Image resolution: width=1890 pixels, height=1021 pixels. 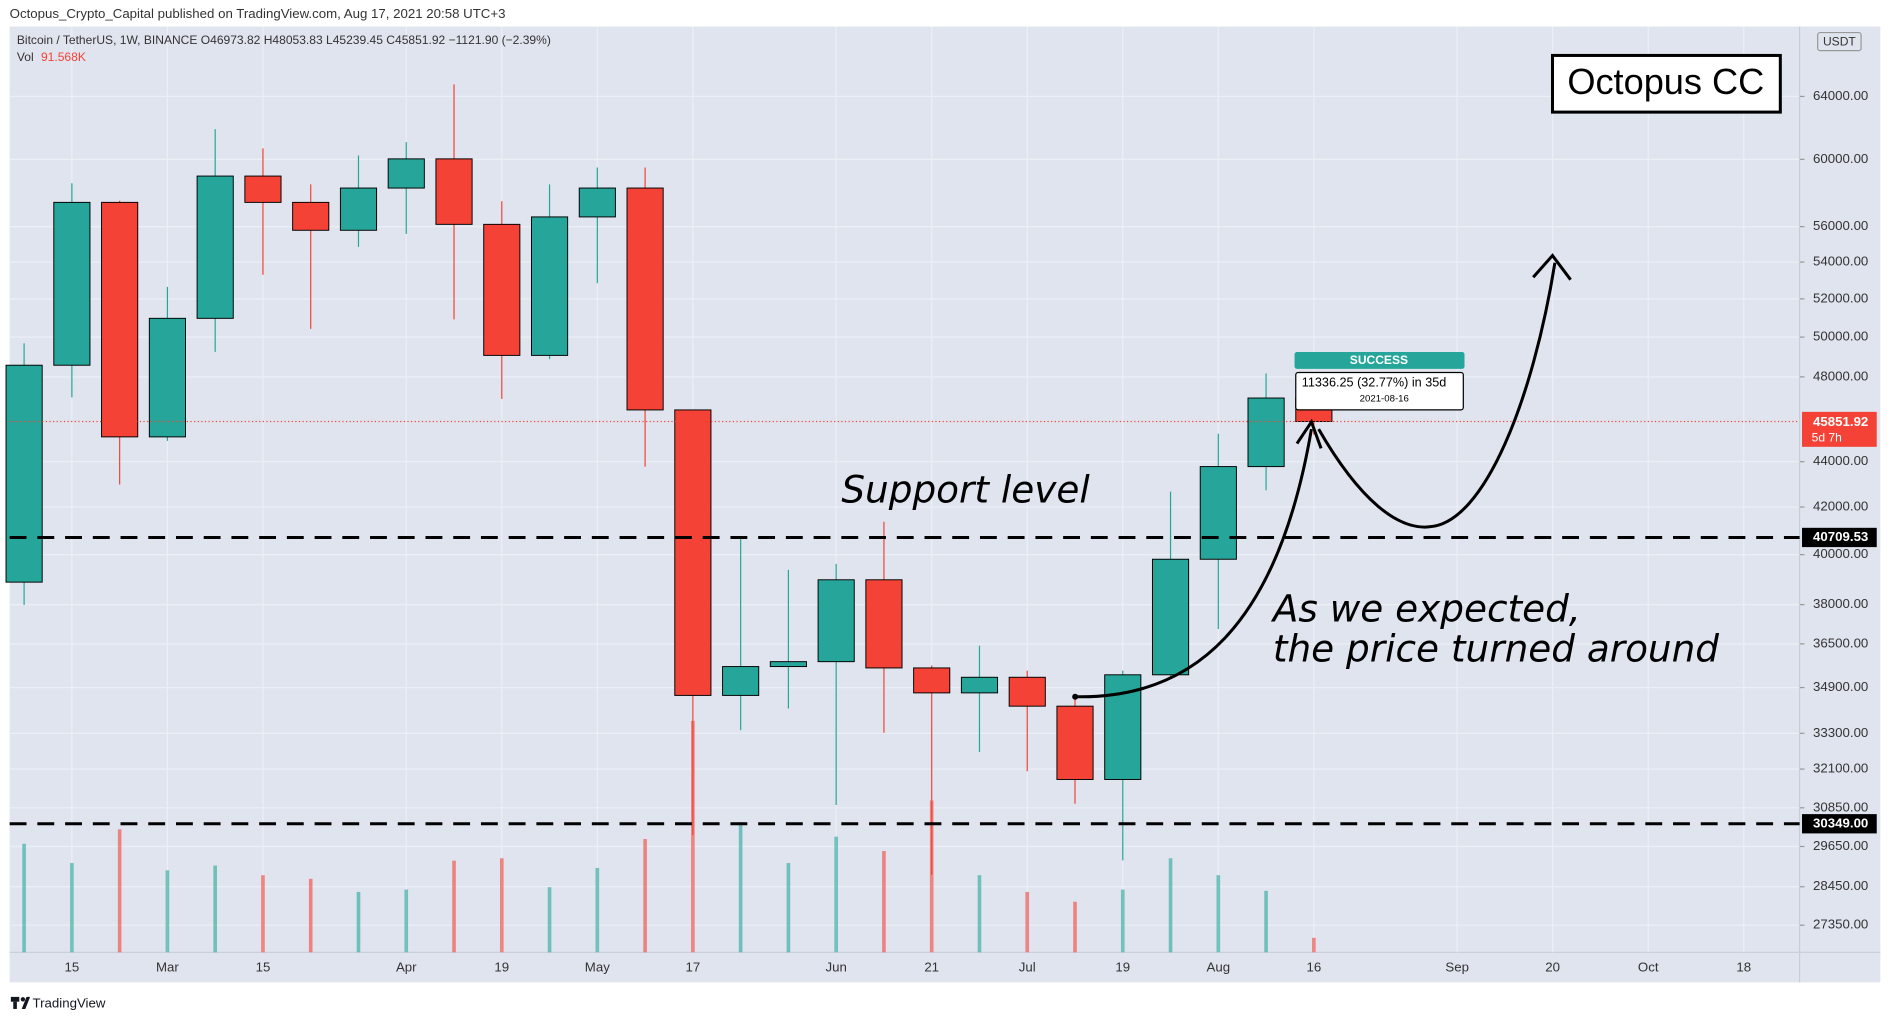 I want to click on x-tick-label: 16, so click(x=1313, y=966).